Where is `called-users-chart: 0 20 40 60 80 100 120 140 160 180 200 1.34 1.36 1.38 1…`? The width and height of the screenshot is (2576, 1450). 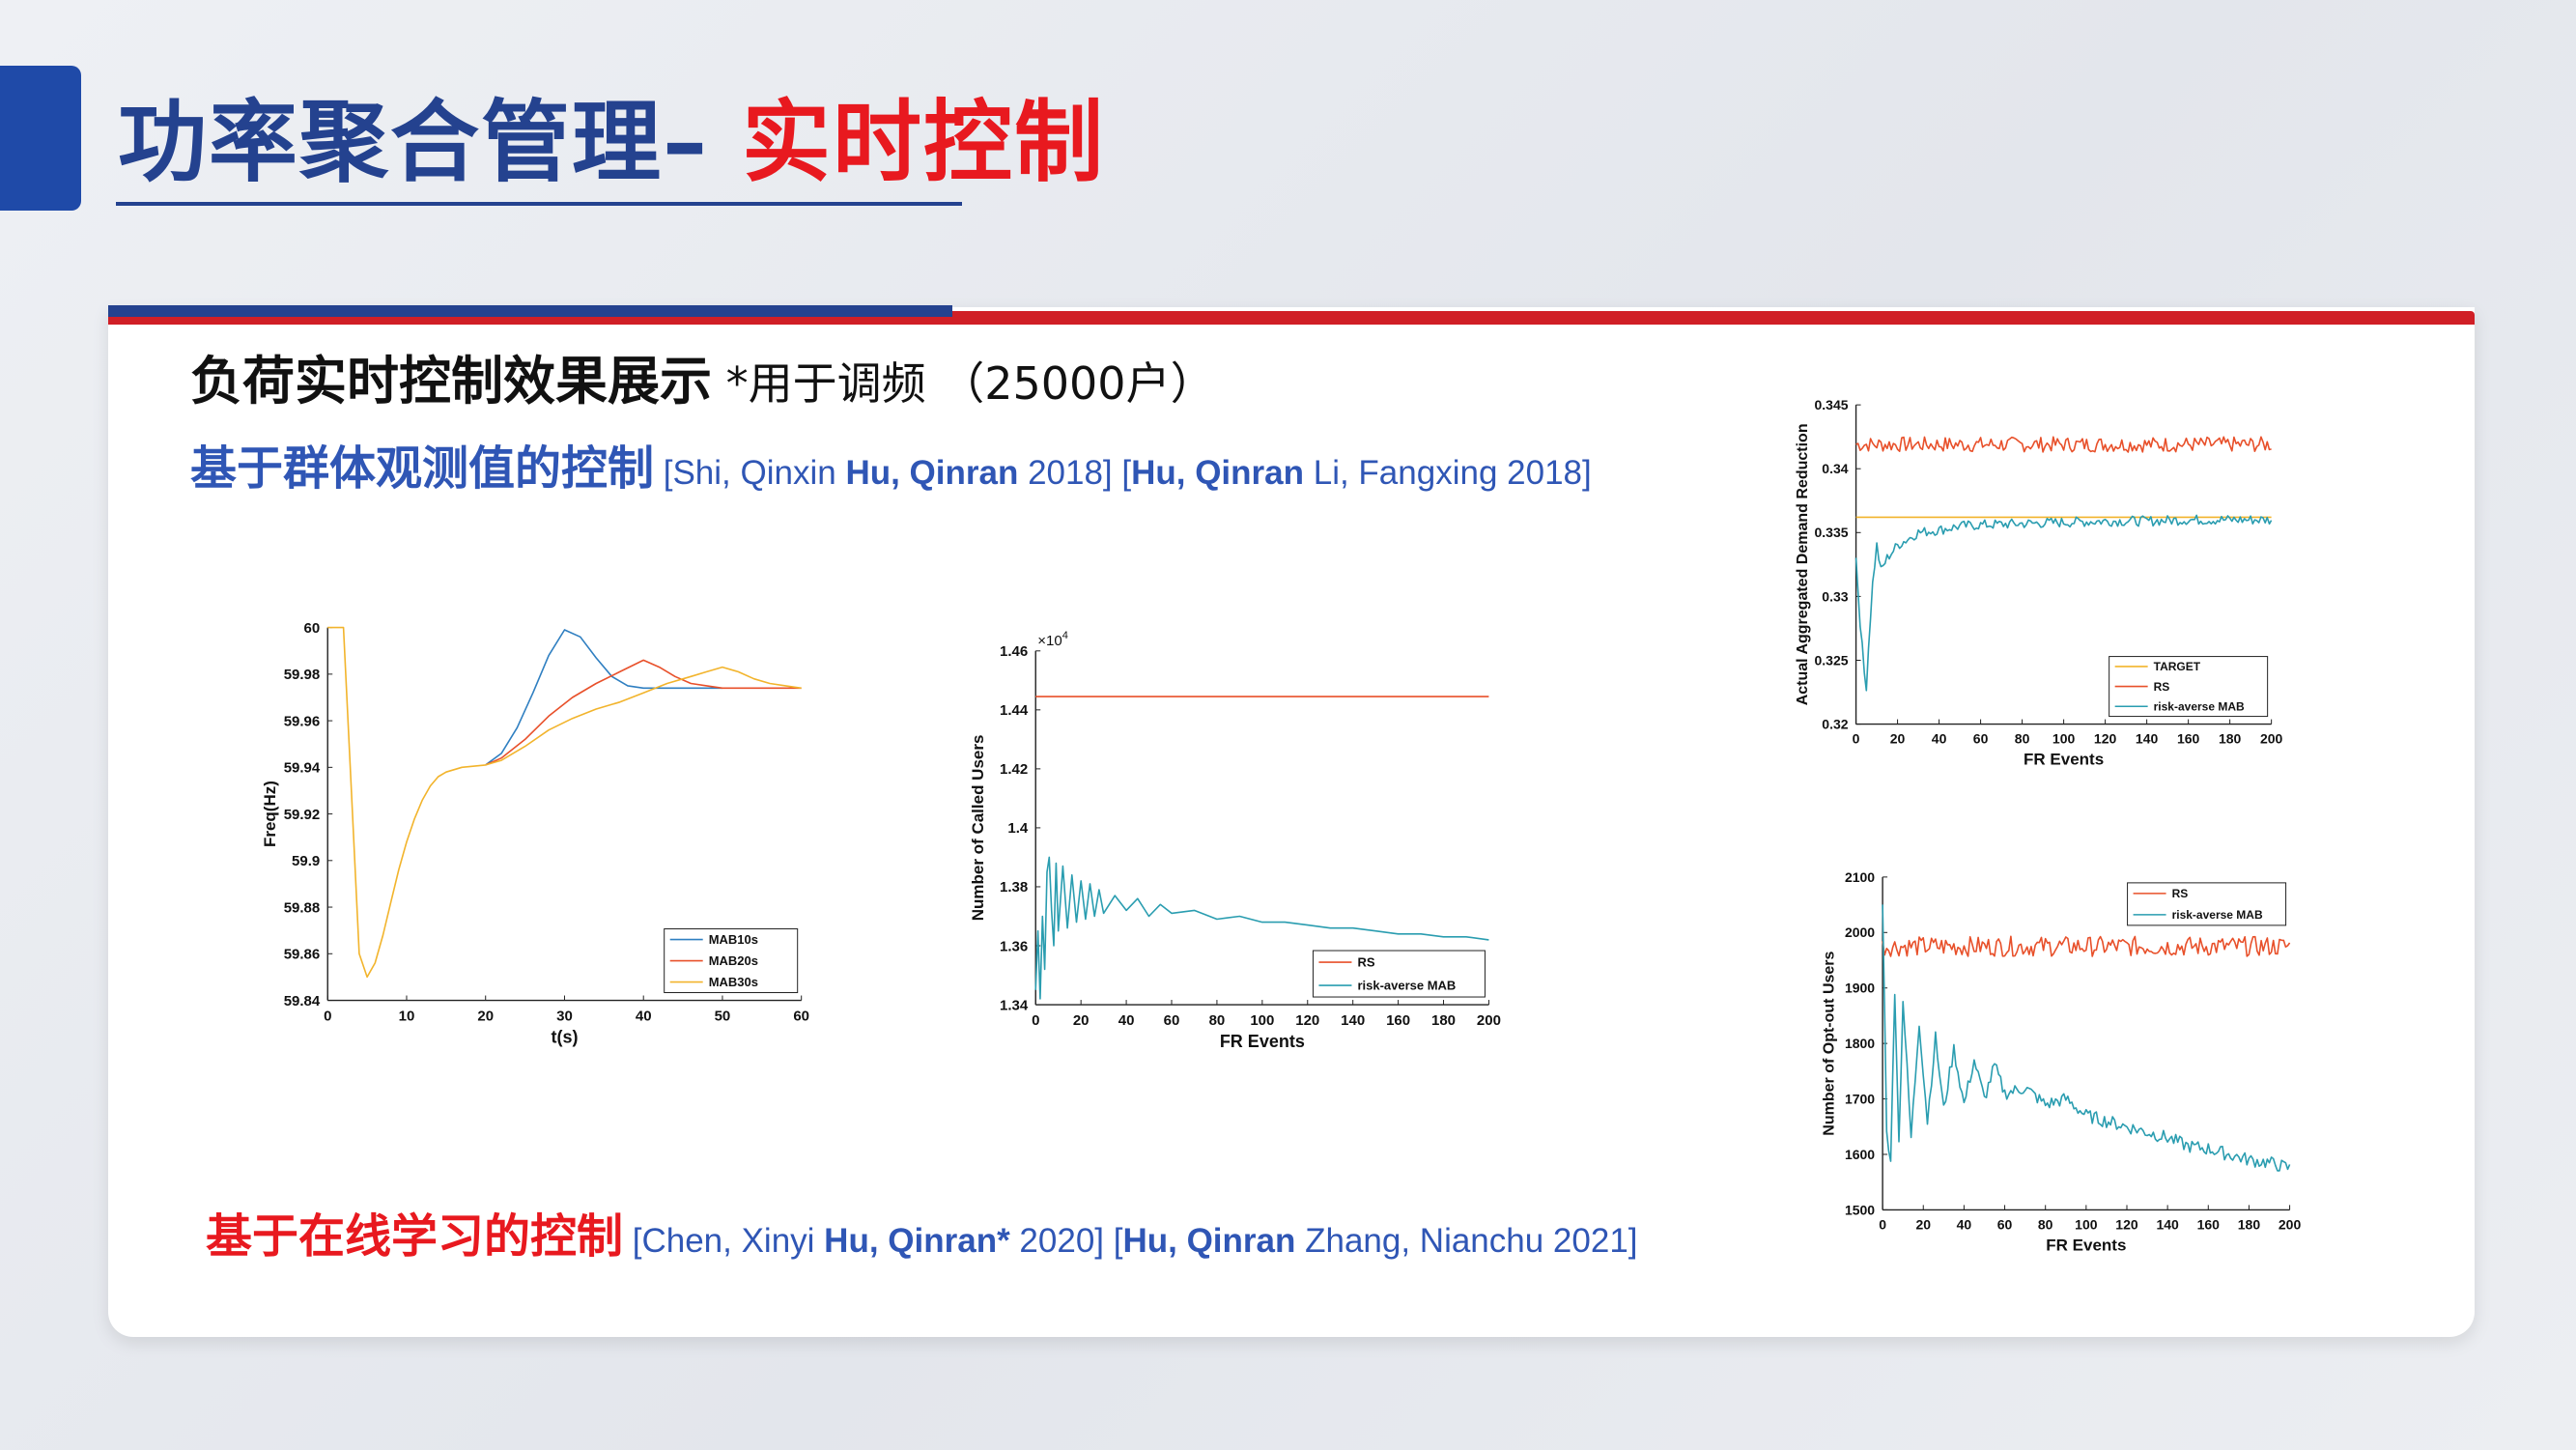
called-users-chart: 0 20 40 60 80 100 120 140 160 180 200 1.34 1.36 1.38 1… is located at coordinates (1235, 840).